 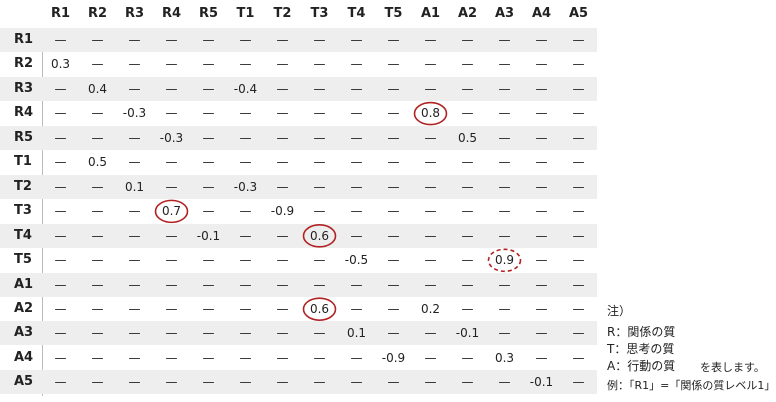 I want to click on cell: 0.8, so click(x=430, y=113).